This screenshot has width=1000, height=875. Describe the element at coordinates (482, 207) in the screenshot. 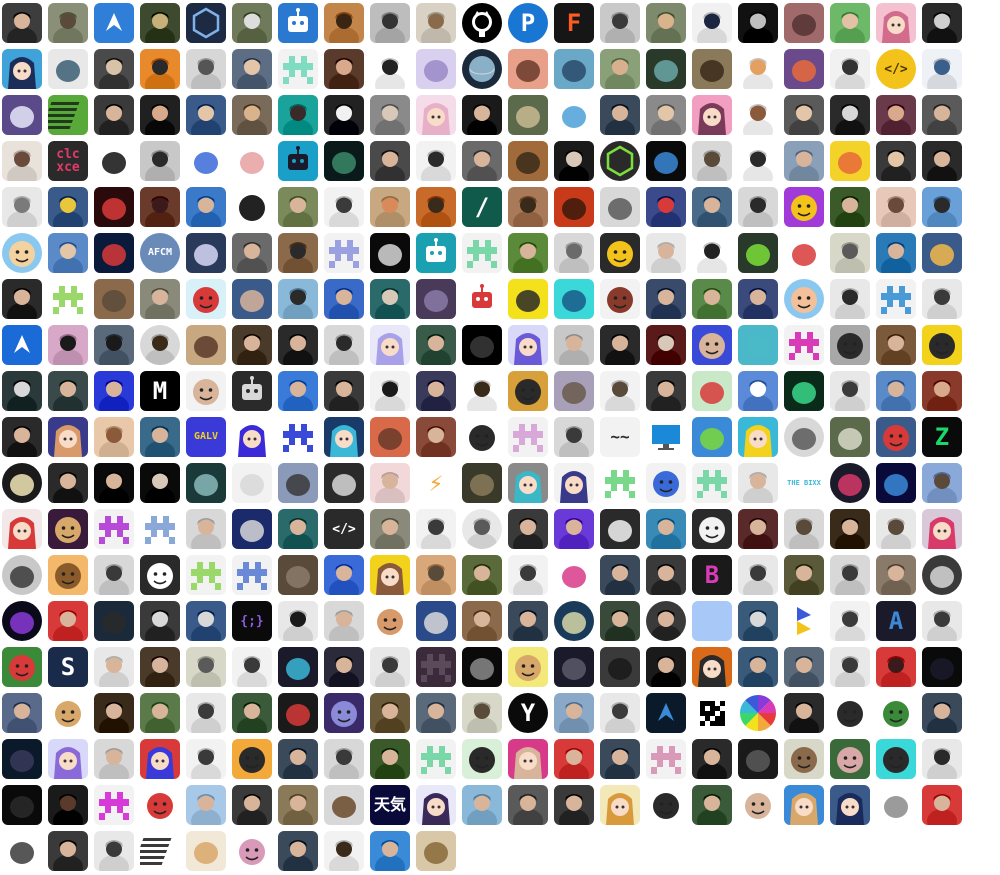

I see `contributor-avatar: /` at that location.